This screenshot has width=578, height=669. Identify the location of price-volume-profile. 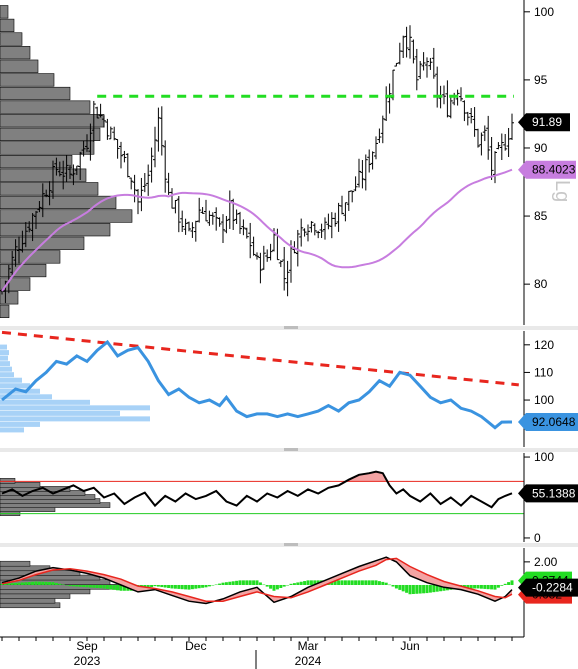
(66, 161).